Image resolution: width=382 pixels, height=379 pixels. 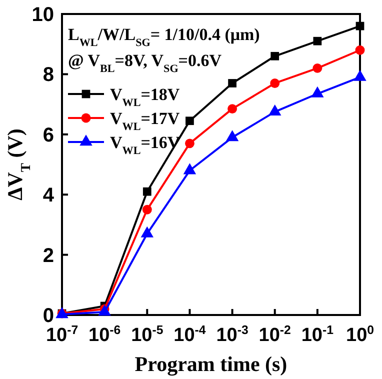 What do you see at coordinates (164, 37) in the screenshot?
I see `annotation: L$_{WL}$/W/L$_{SG}$= 1/10/0.4 (μm)` at bounding box center [164, 37].